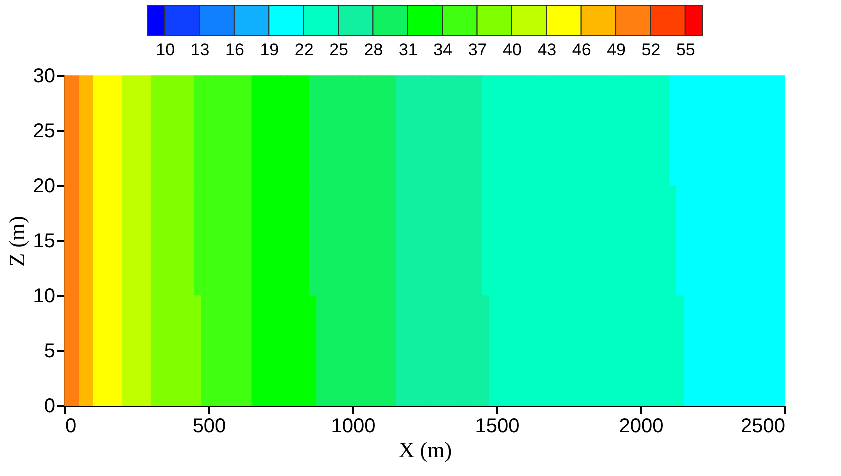  Describe the element at coordinates (763, 427) in the screenshot. I see `x-tick-label: 2500` at that location.